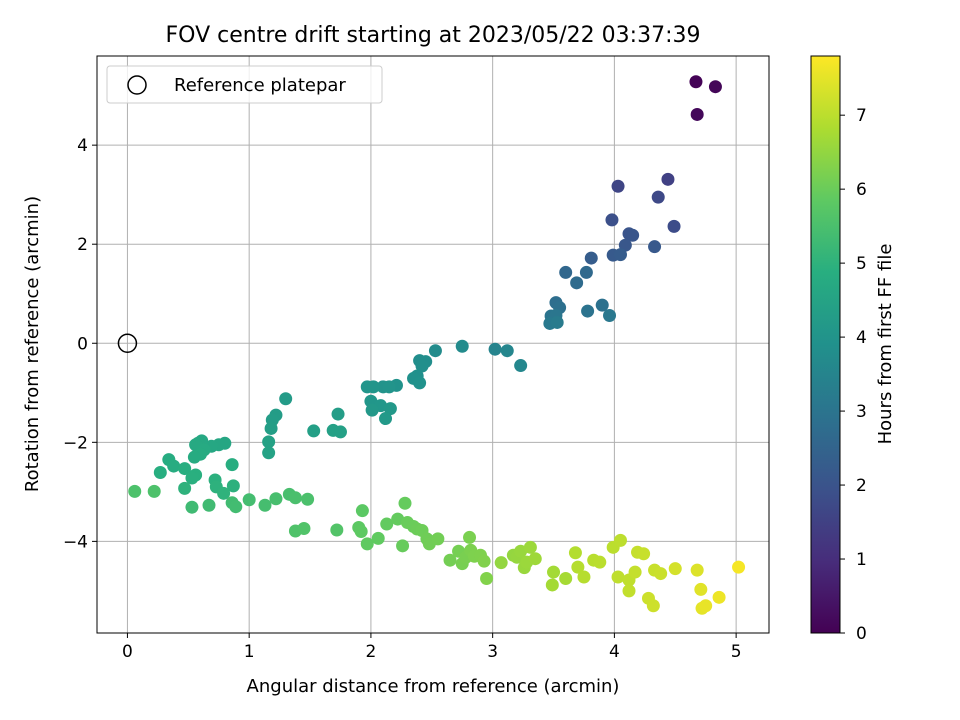 Image resolution: width=960 pixels, height=720 pixels. I want to click on y-tick-label: 2, so click(82, 245).